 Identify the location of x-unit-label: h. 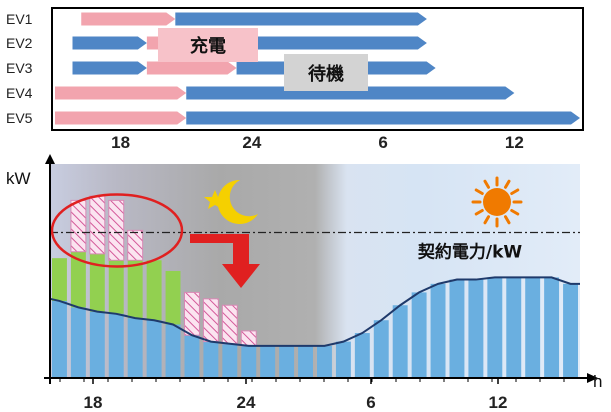
(597, 381).